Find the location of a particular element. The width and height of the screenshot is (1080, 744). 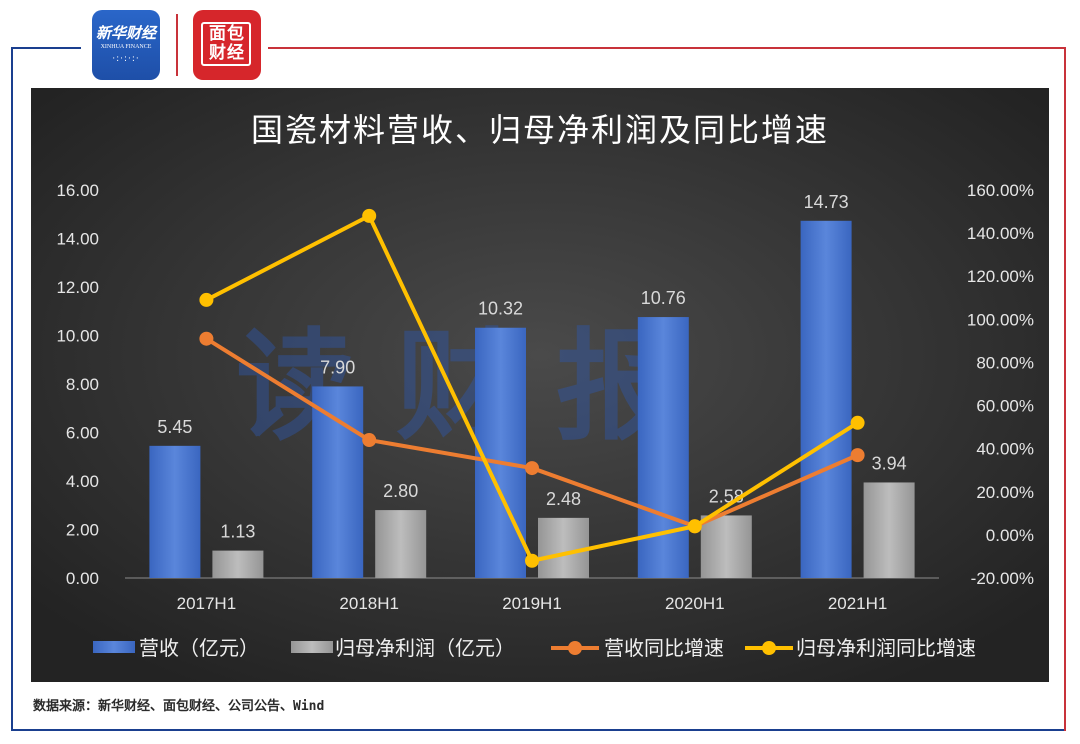

left-axis-tick-label: 12.00 is located at coordinates (77, 287).